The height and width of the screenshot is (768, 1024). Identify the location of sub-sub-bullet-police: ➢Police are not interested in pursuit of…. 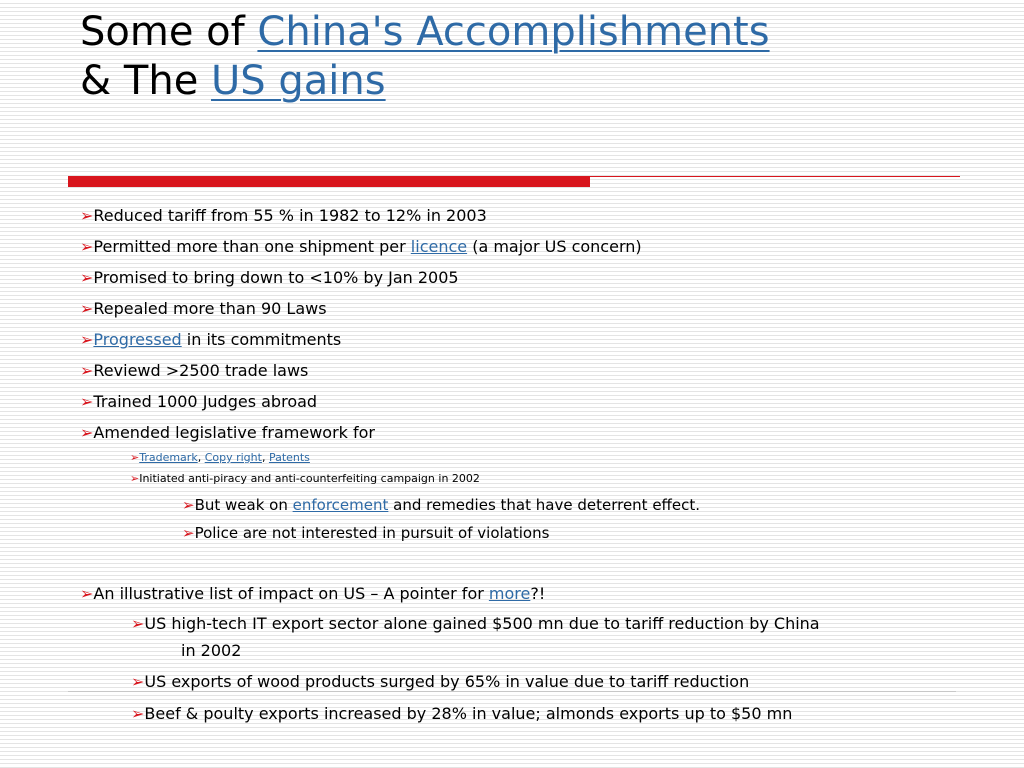
(365, 533).